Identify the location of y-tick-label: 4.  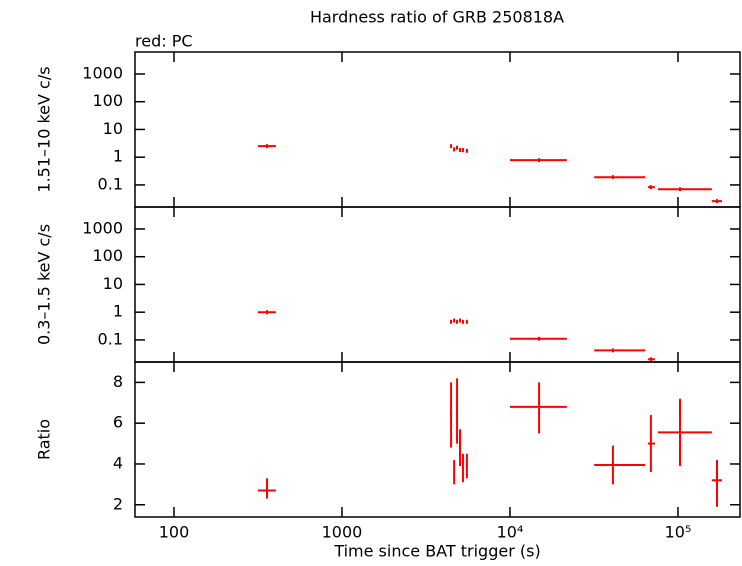
(118, 462).